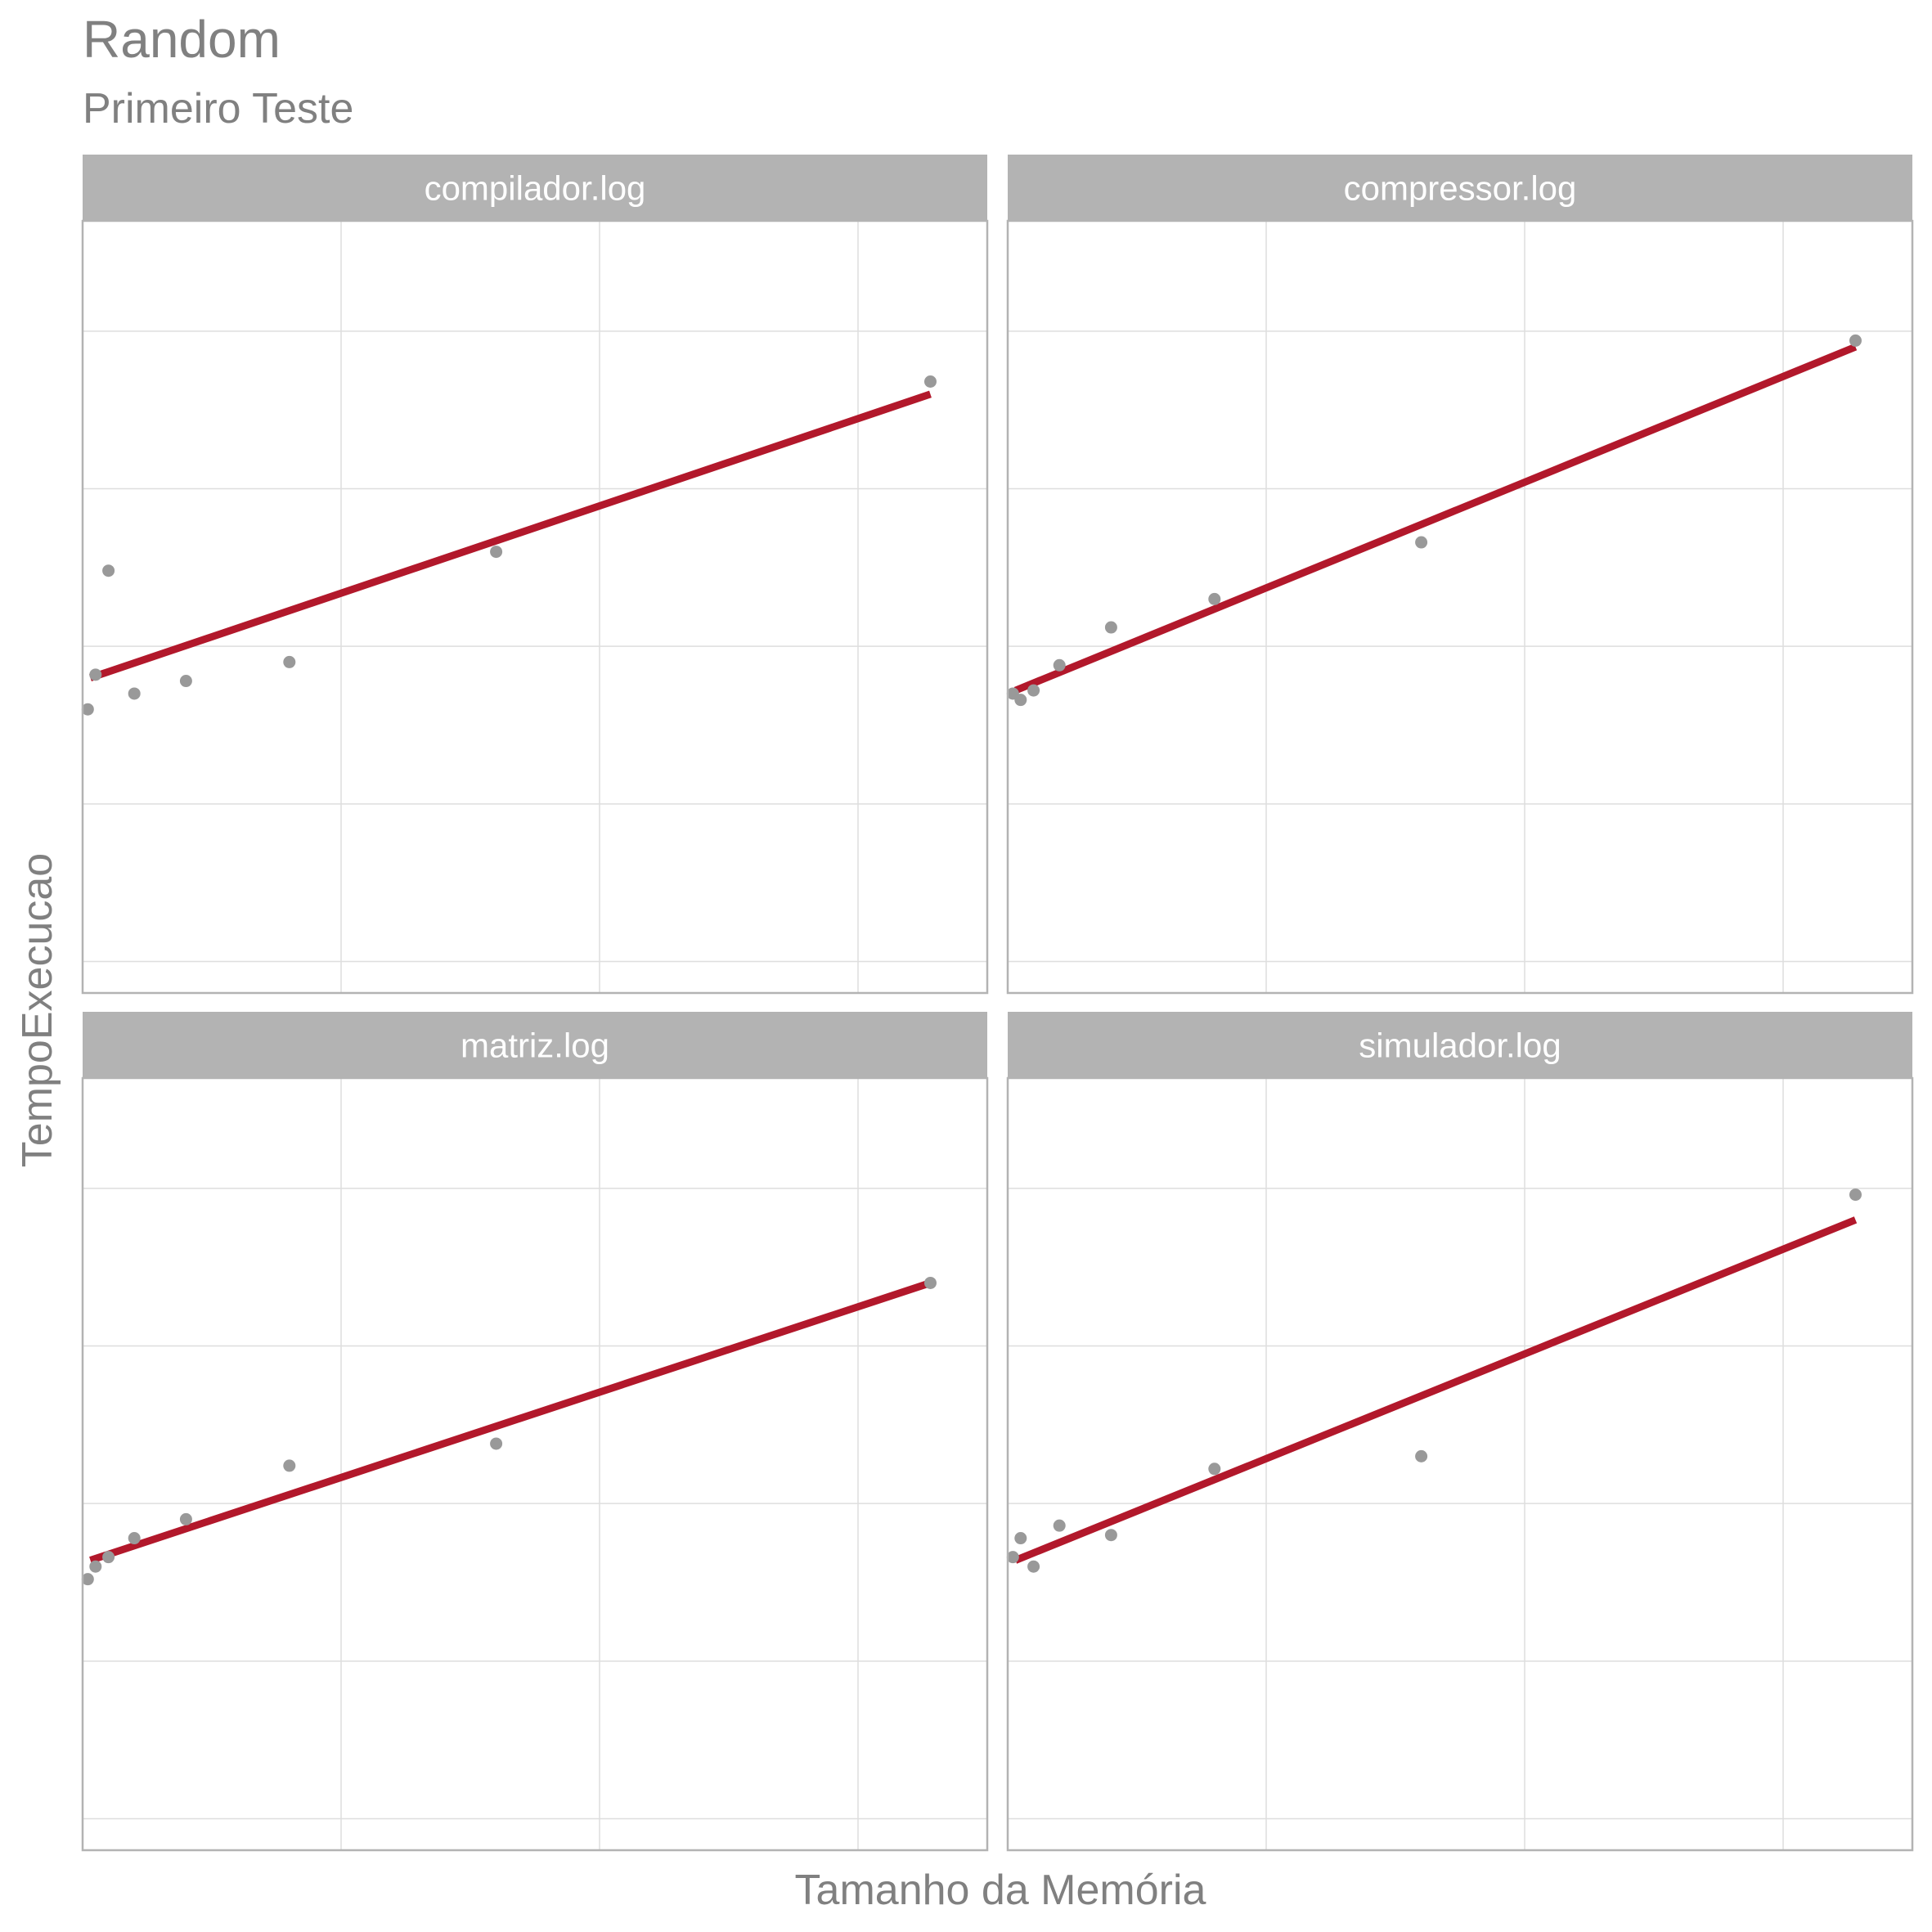 The width and height of the screenshot is (1932, 1932). I want to click on facet-strip-label: matriz.log, so click(535, 1046).